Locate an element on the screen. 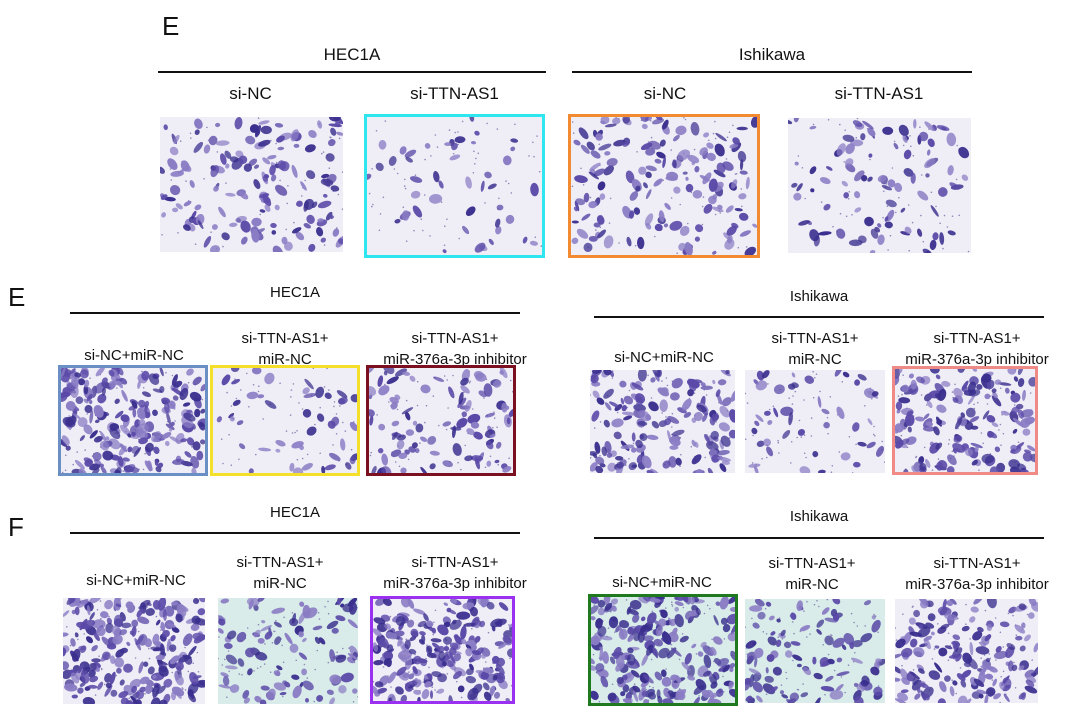 The height and width of the screenshot is (713, 1080). panel-letter: F is located at coordinates (16, 527).